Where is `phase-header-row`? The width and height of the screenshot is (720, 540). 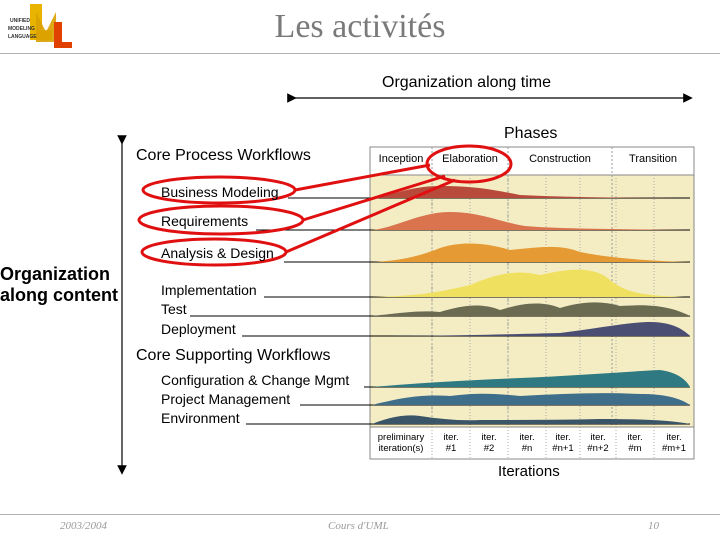 phase-header-row is located at coordinates (532, 161).